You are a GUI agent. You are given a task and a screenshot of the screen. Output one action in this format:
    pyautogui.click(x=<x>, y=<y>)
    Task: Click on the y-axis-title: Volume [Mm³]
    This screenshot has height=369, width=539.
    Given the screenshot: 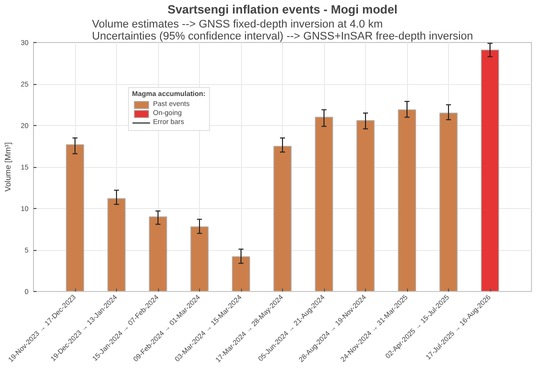 What is the action you would take?
    pyautogui.click(x=8, y=167)
    